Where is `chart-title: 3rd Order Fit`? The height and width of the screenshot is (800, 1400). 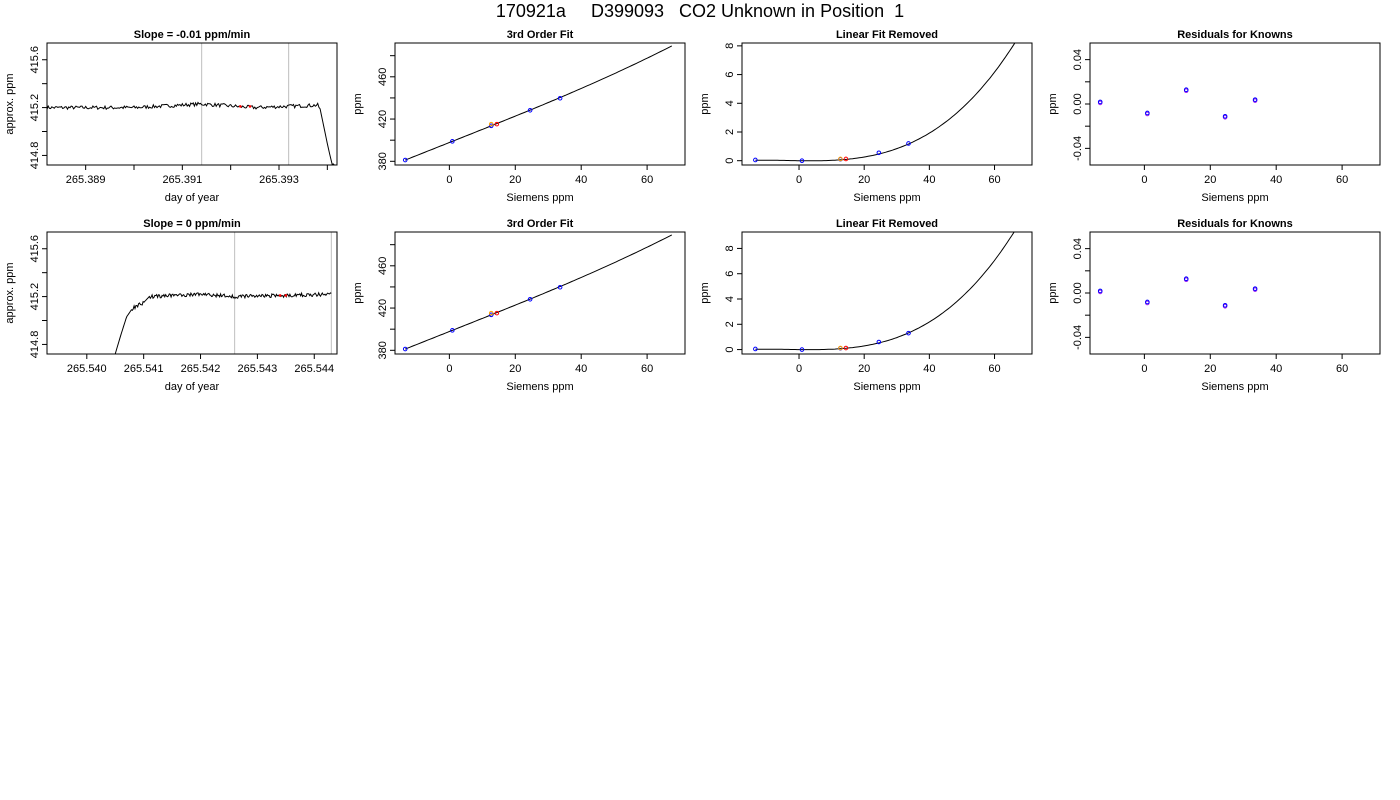
chart-title: 3rd Order Fit is located at coordinates (540, 224).